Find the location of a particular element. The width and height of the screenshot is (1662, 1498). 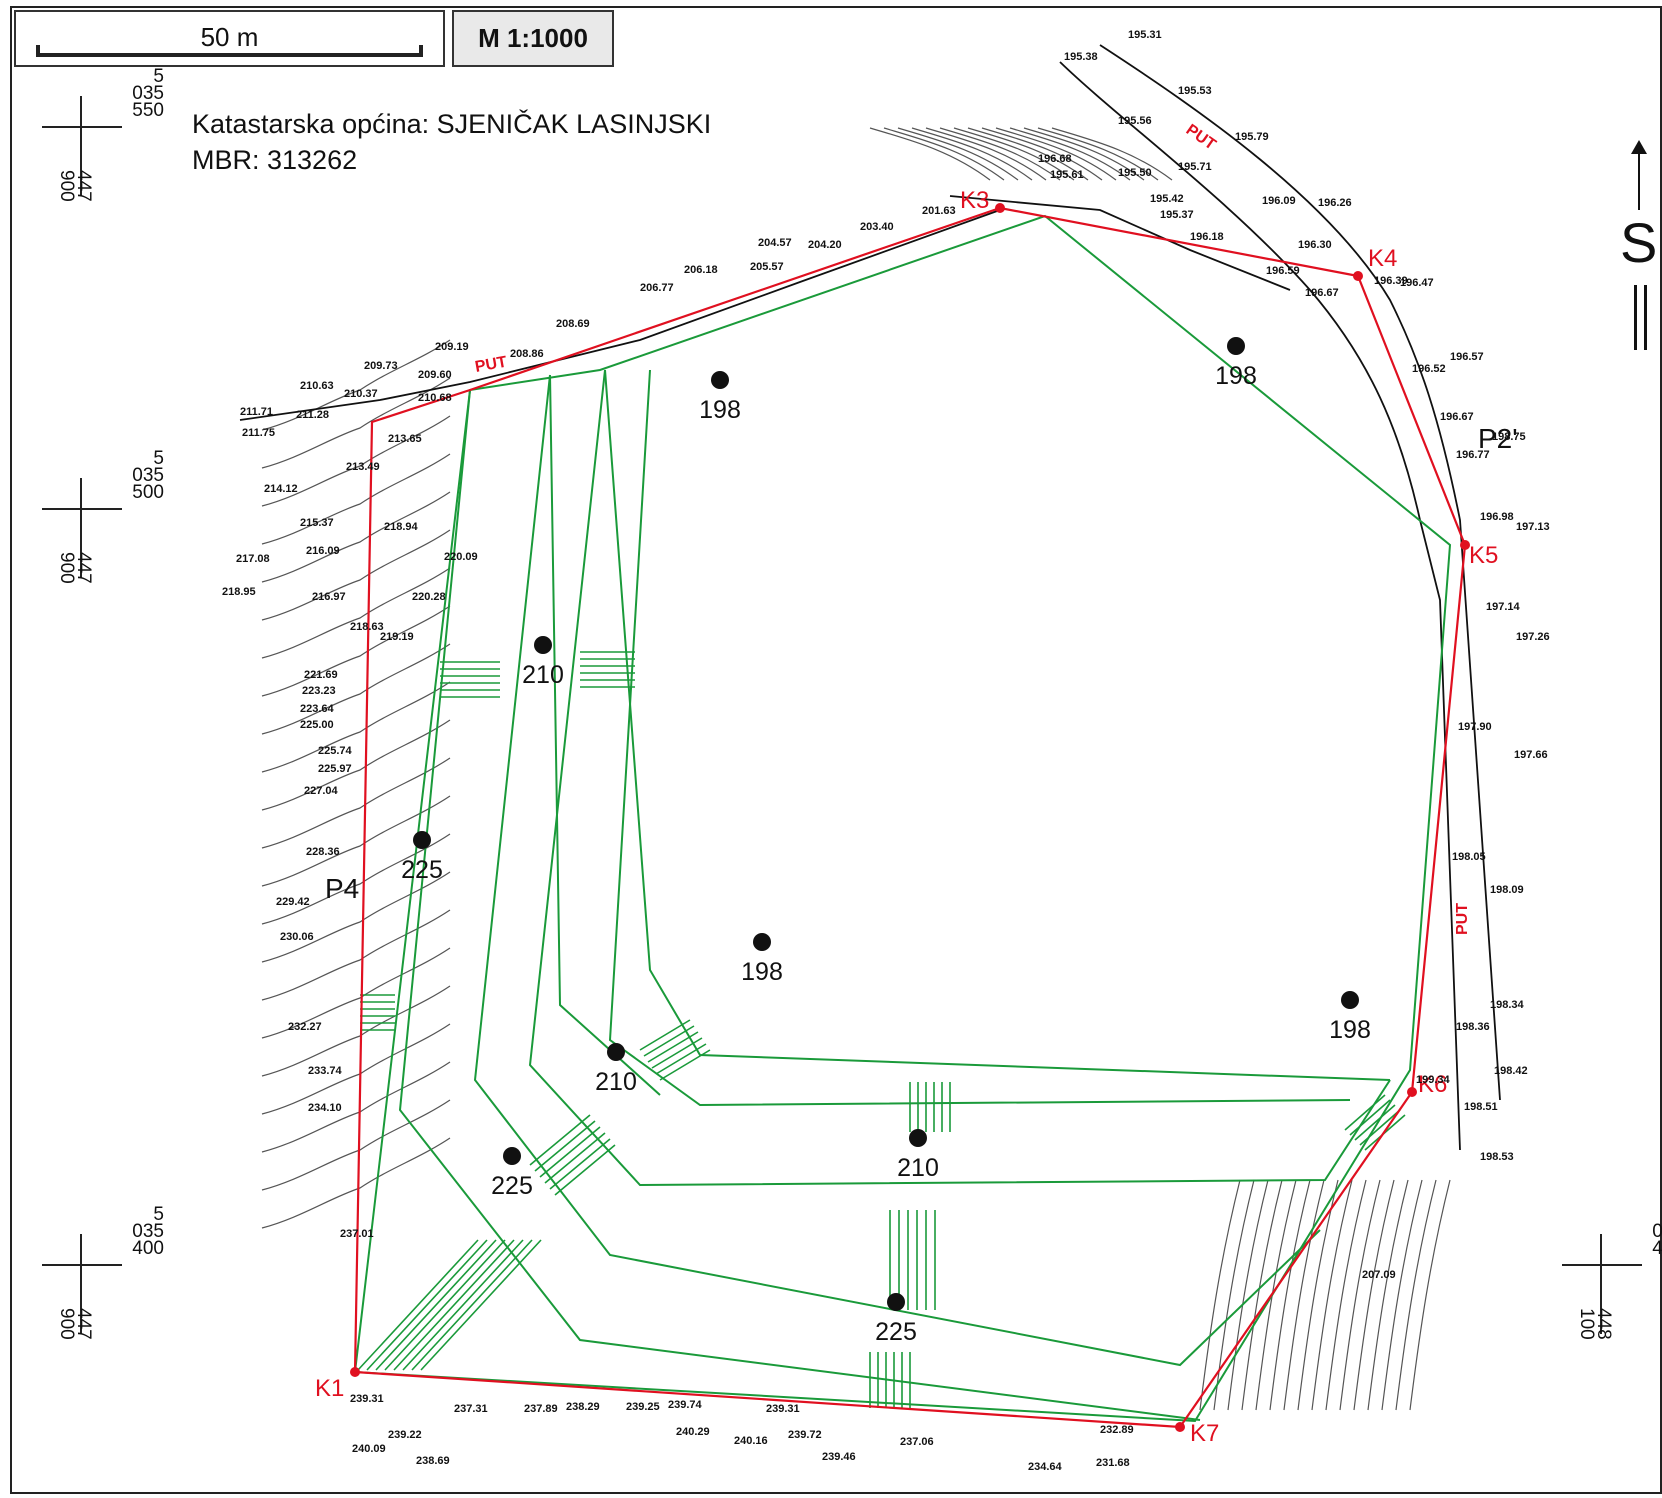

spot-height-label: 218.95 is located at coordinates (239, 592).